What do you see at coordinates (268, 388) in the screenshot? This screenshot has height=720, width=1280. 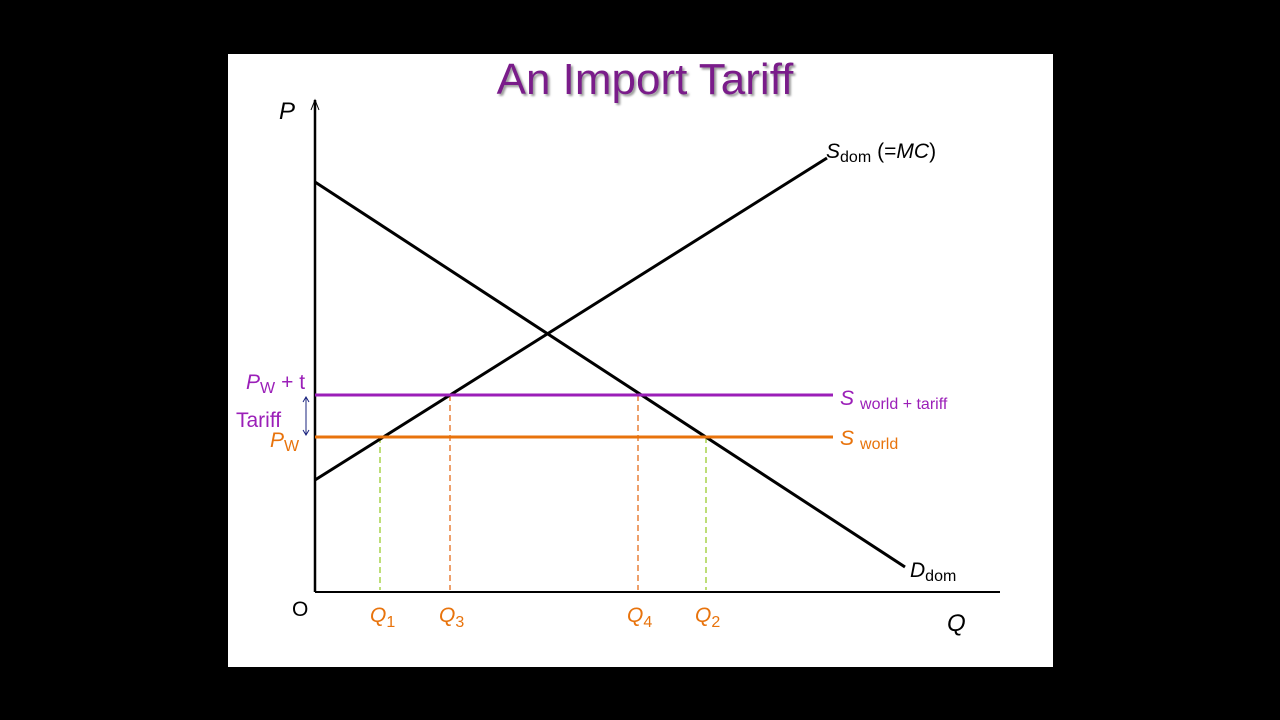 I see `pw-tariff-sub: W` at bounding box center [268, 388].